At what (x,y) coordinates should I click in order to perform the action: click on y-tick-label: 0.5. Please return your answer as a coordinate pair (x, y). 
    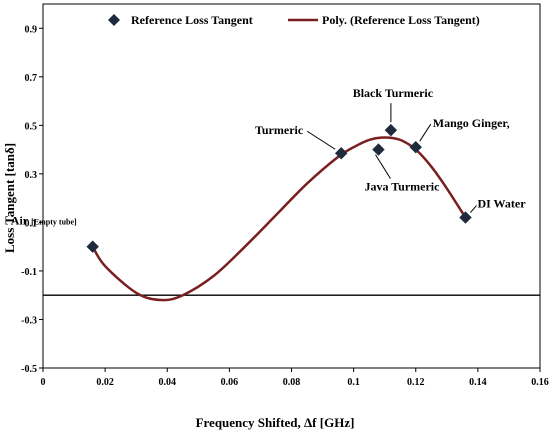
    Looking at the image, I should click on (31, 126).